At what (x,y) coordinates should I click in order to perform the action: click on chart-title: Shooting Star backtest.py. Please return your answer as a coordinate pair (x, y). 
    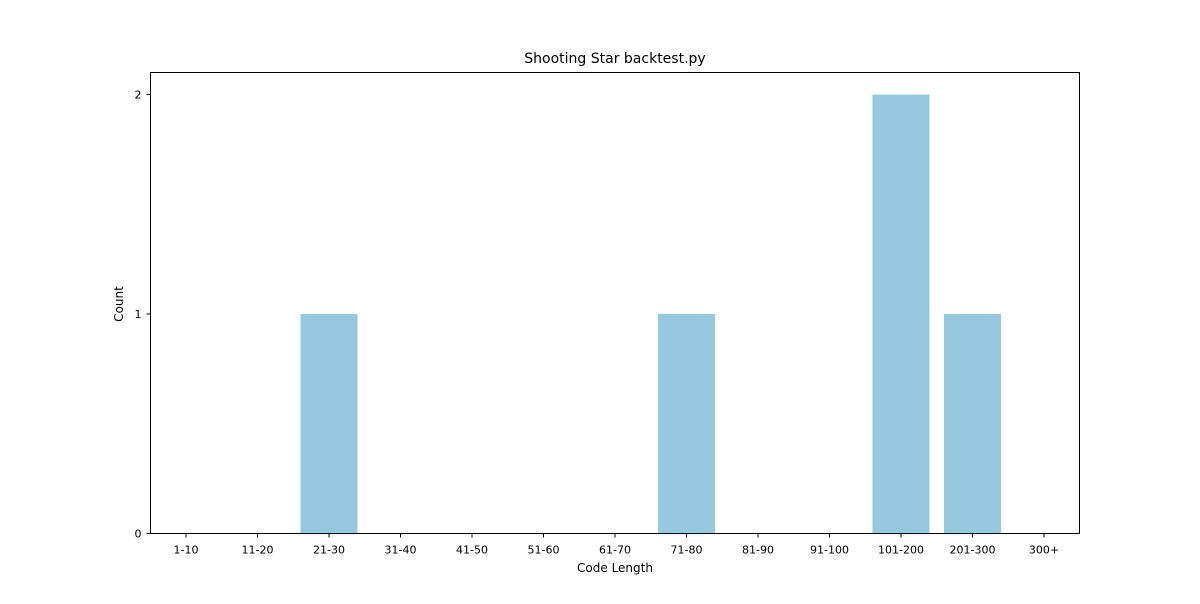
    Looking at the image, I should click on (614, 59).